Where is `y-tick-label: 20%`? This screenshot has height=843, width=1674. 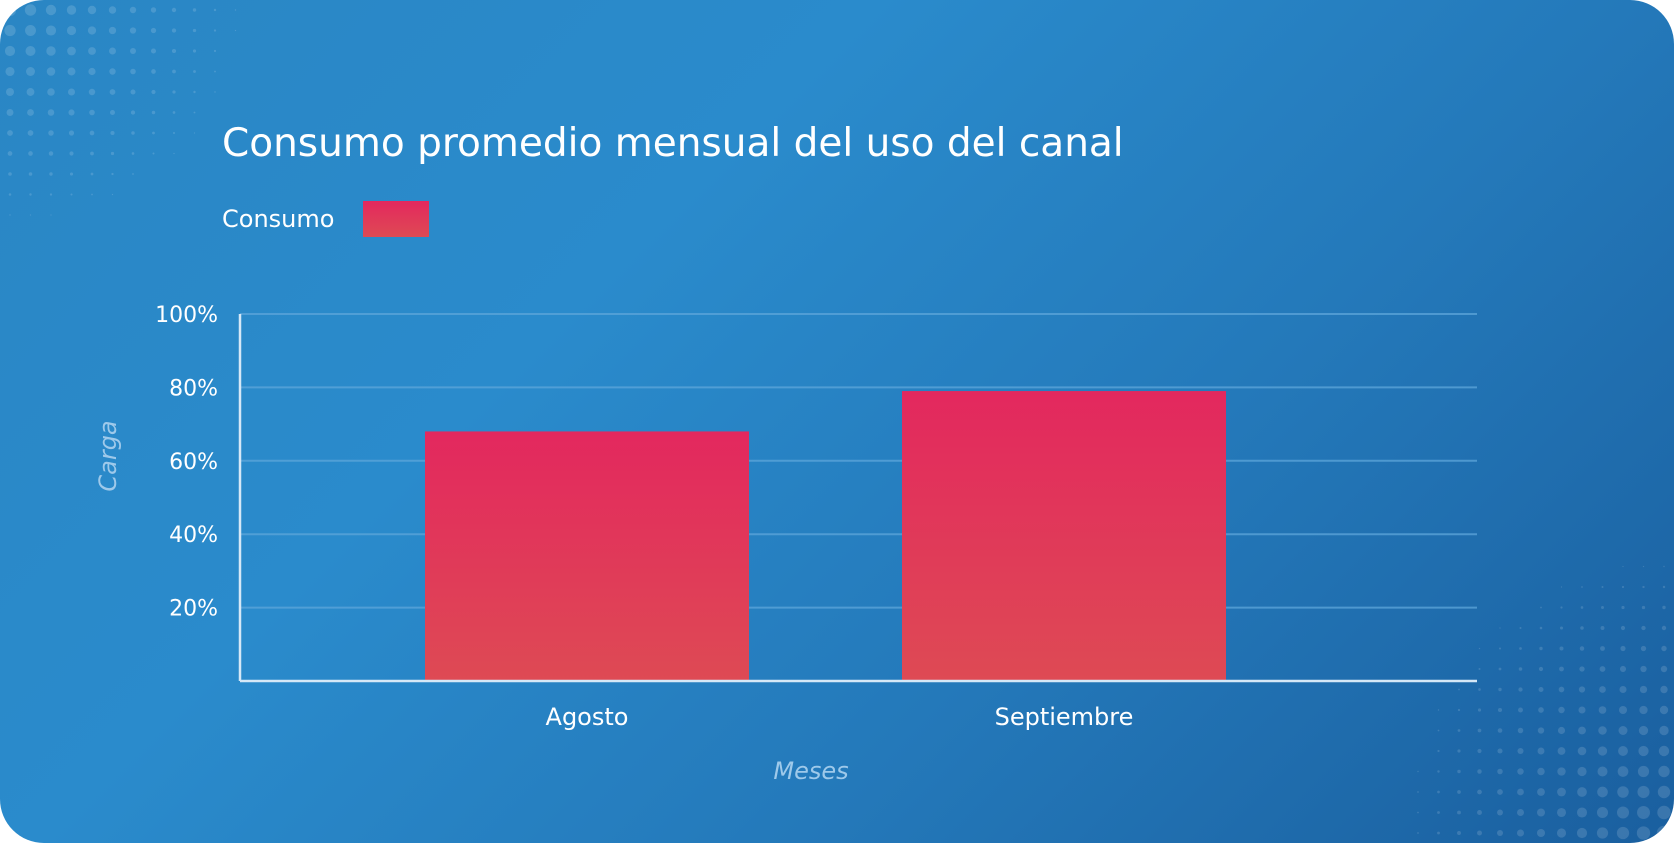
y-tick-label: 20% is located at coordinates (193, 609).